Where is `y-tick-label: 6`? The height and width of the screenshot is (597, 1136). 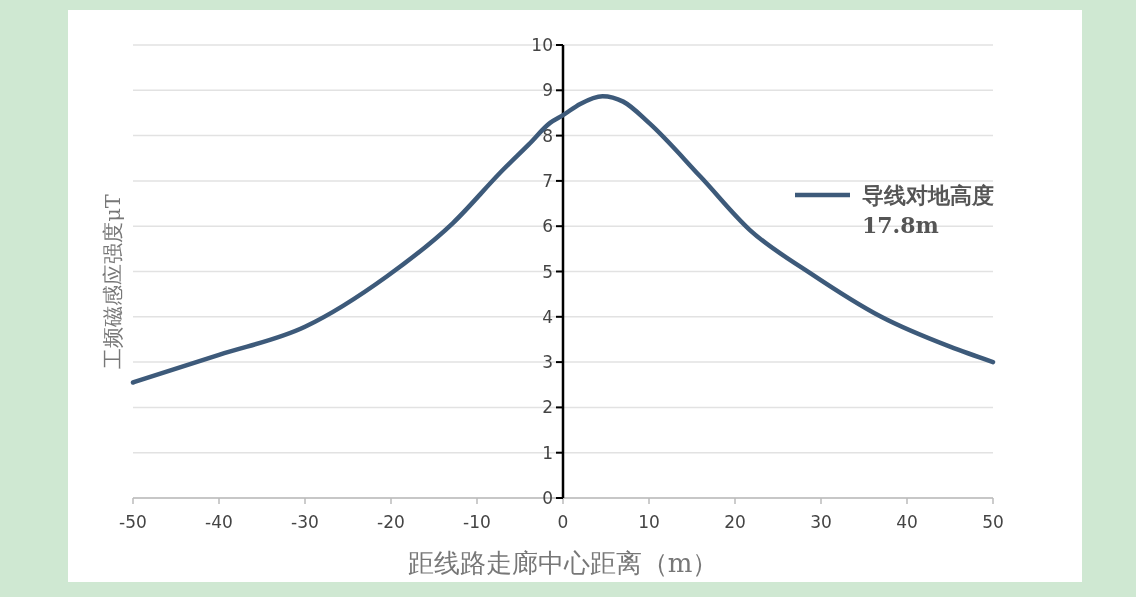
y-tick-label: 6 is located at coordinates (547, 226).